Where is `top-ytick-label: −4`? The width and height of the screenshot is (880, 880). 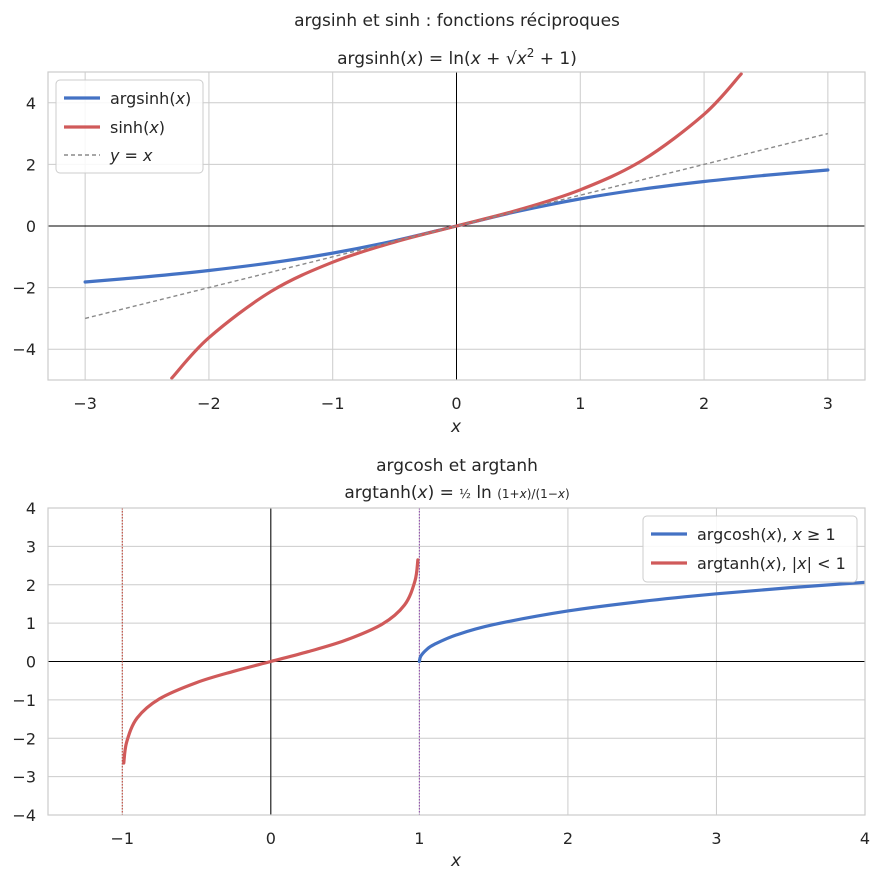
top-ytick-label: −4 is located at coordinates (24, 349).